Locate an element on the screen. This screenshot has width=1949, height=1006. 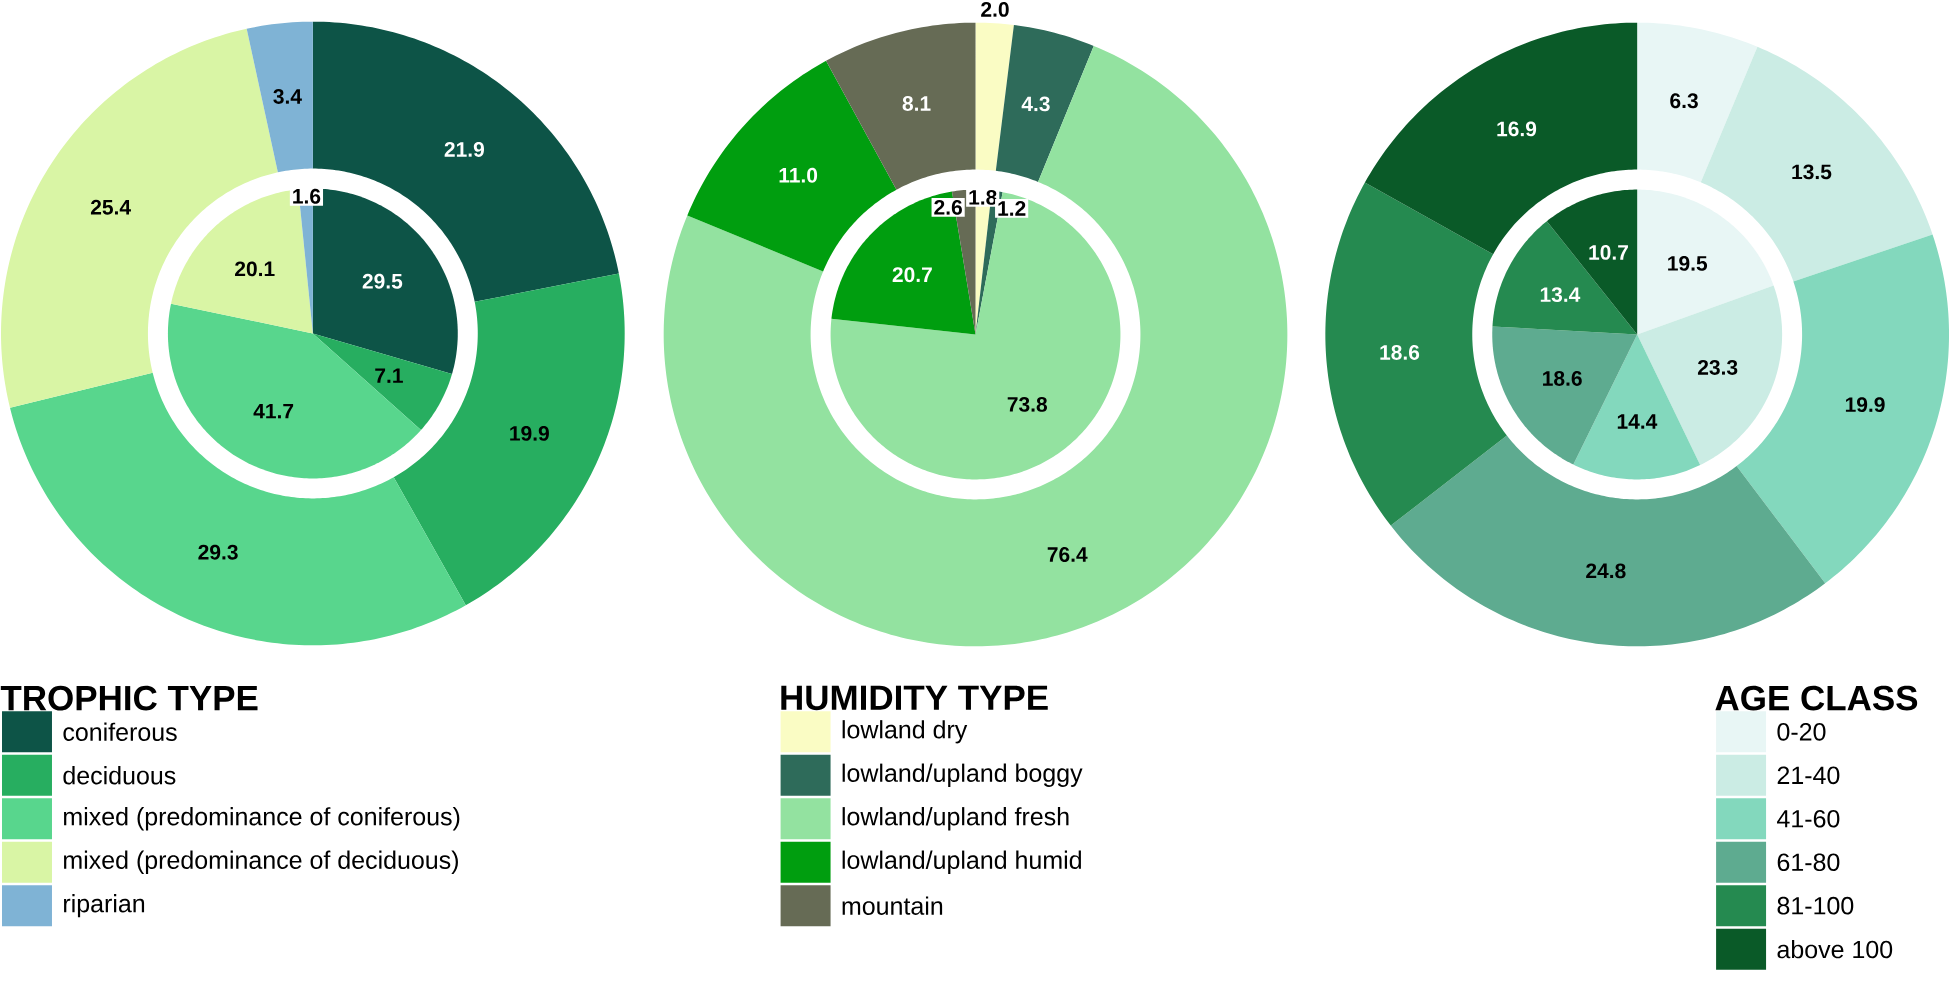
legend-label: above 100 is located at coordinates (1835, 949).